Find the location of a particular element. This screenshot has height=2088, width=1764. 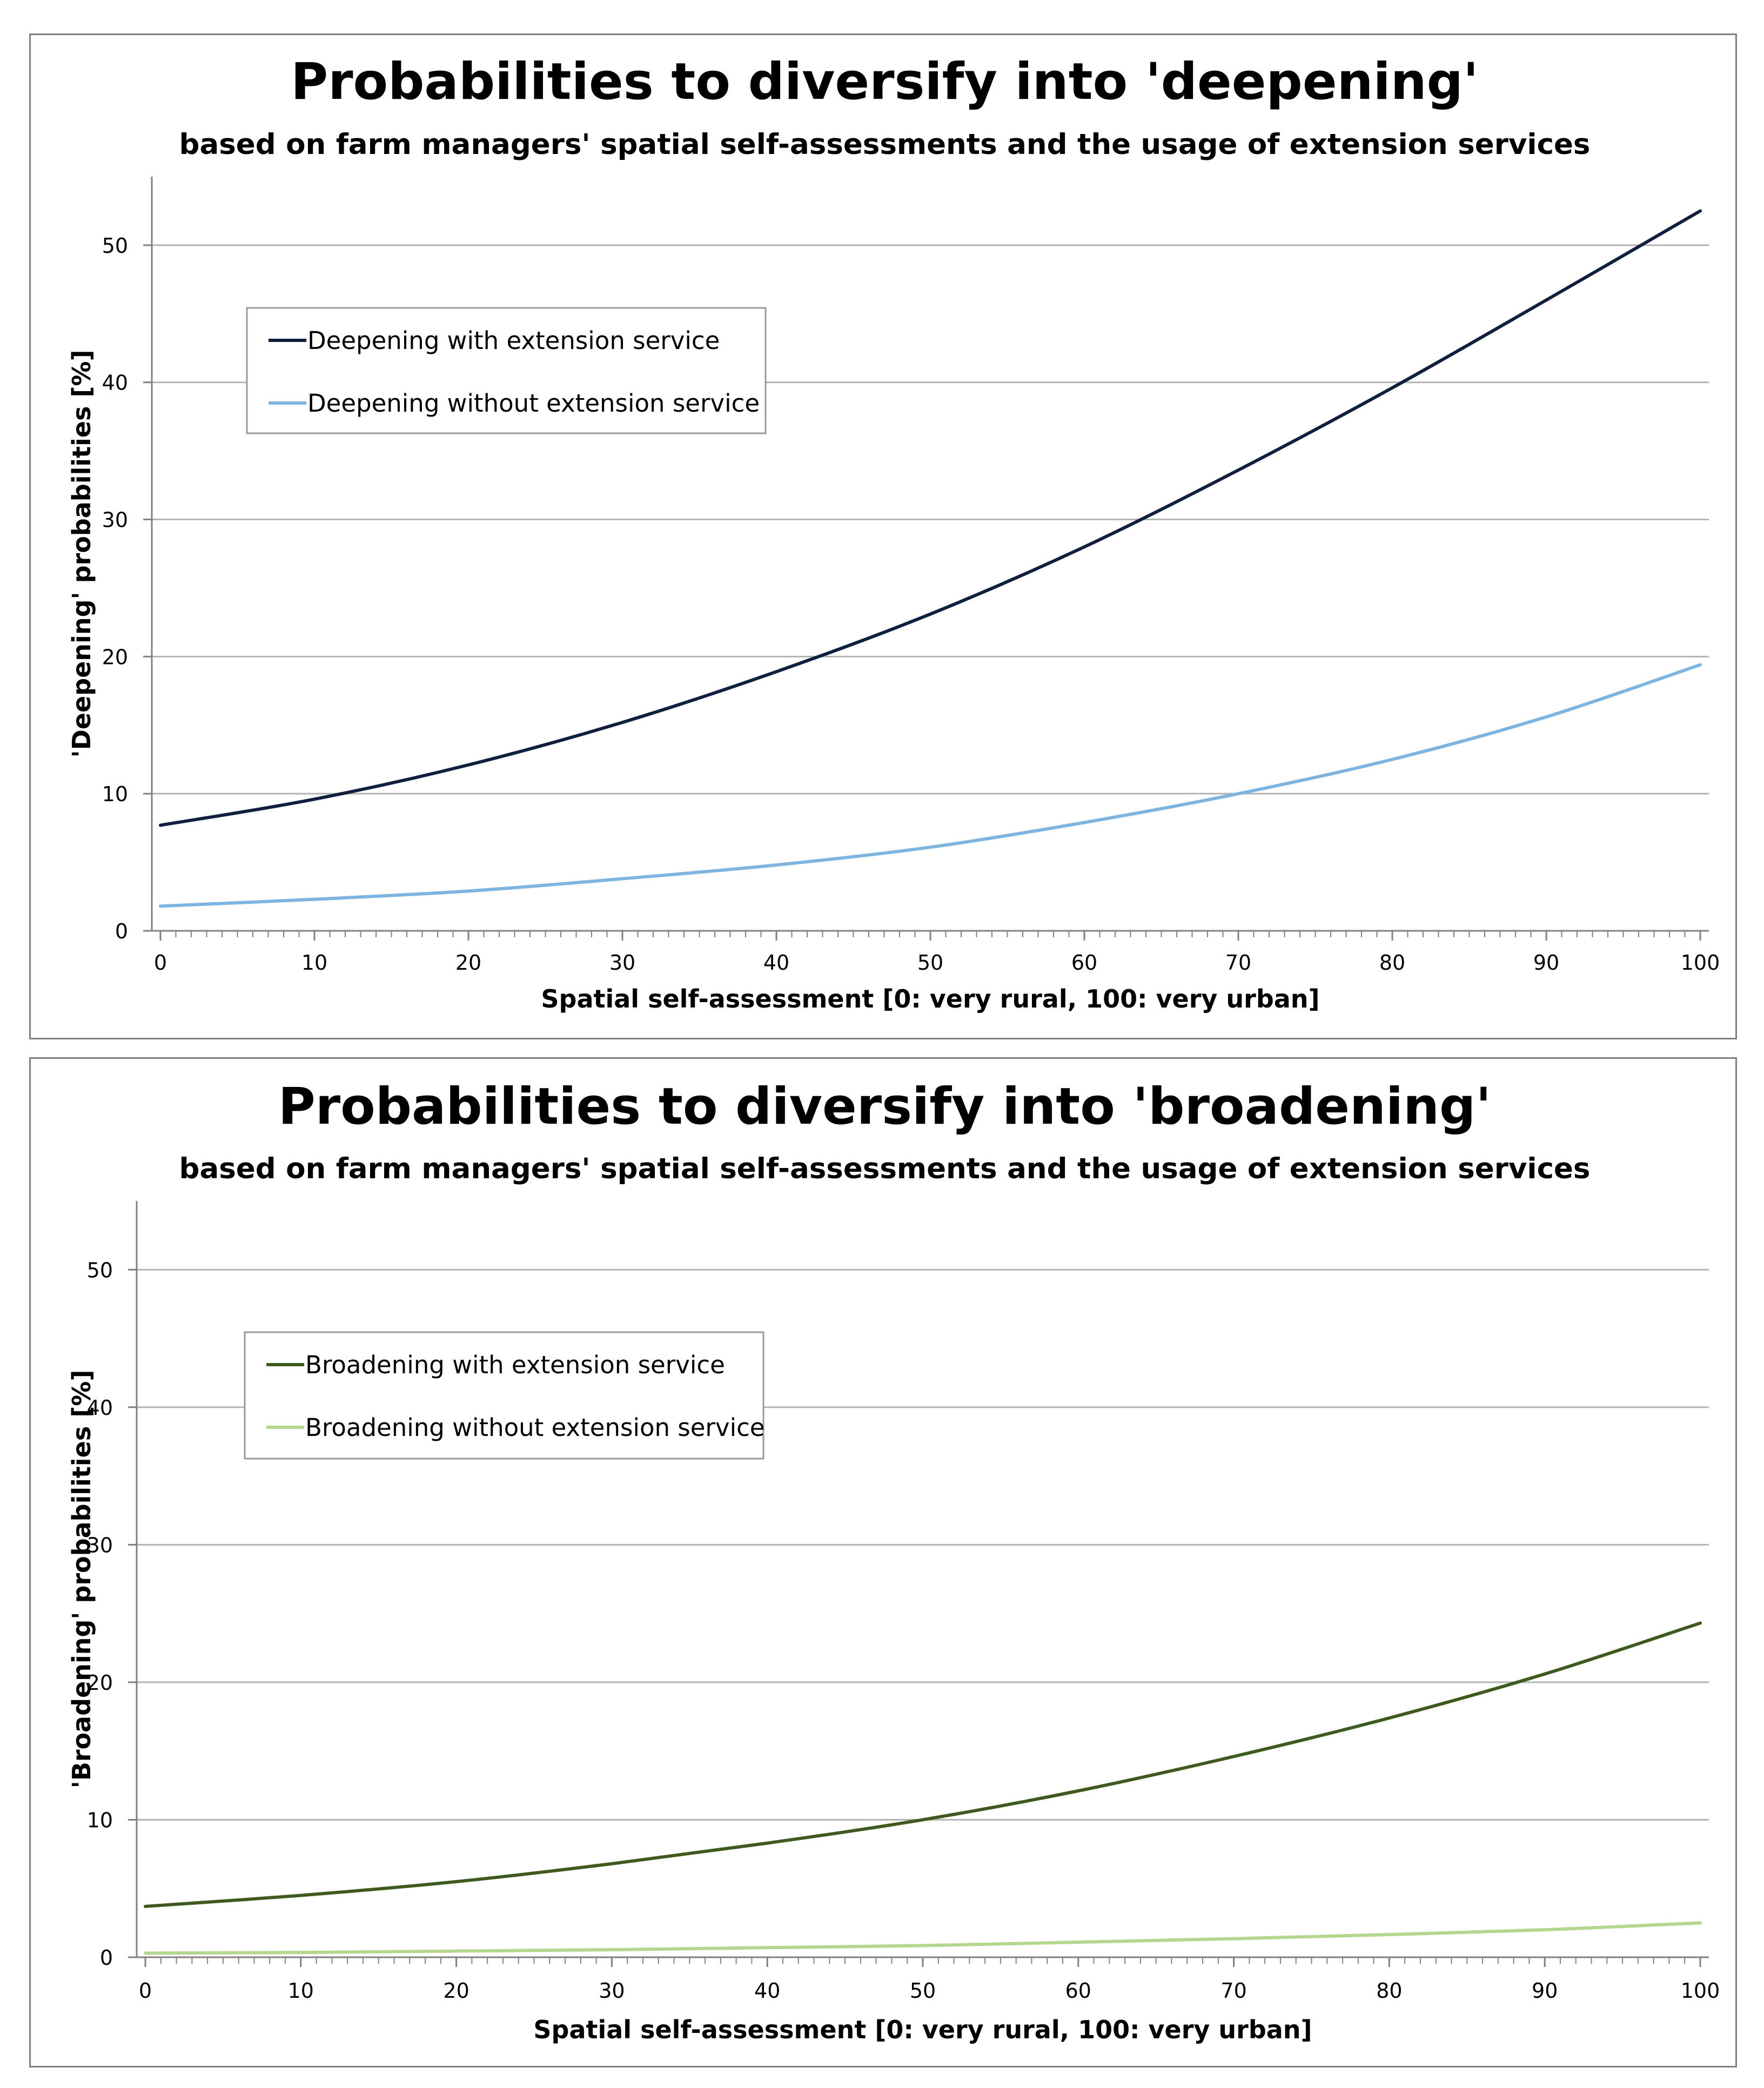

y-axis-label: 'Broadening' probabilities [%] is located at coordinates (81, 1579).